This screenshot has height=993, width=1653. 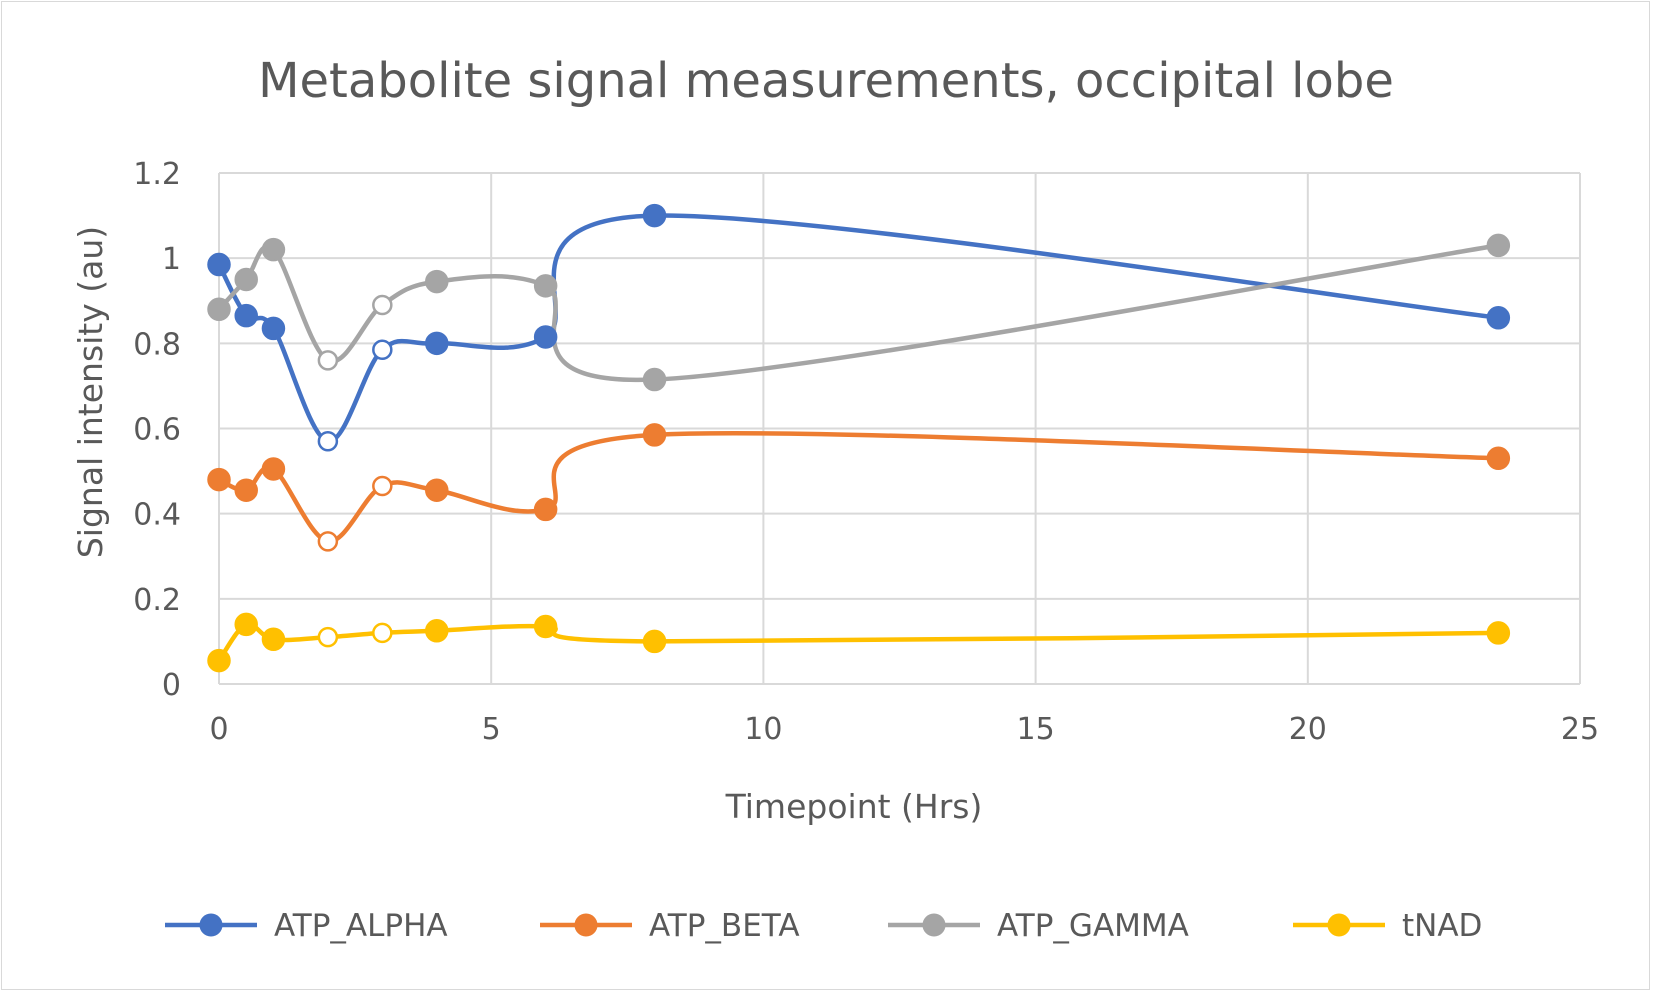 I want to click on y-tick-label: 0.2, so click(x=157, y=600).